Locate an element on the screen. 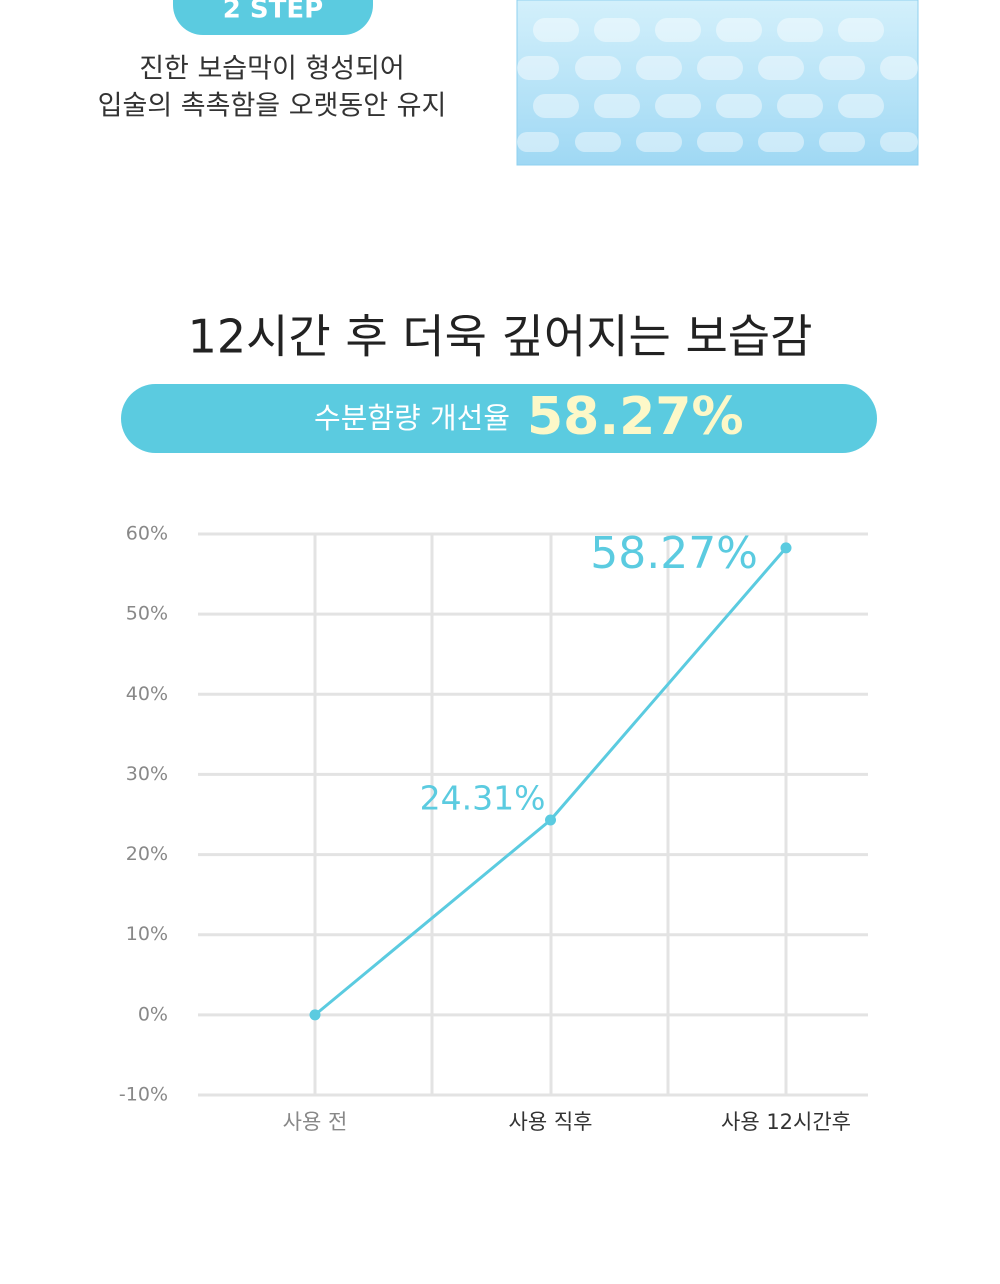 The image size is (1000, 1284). banner is located at coordinates (499, 418).